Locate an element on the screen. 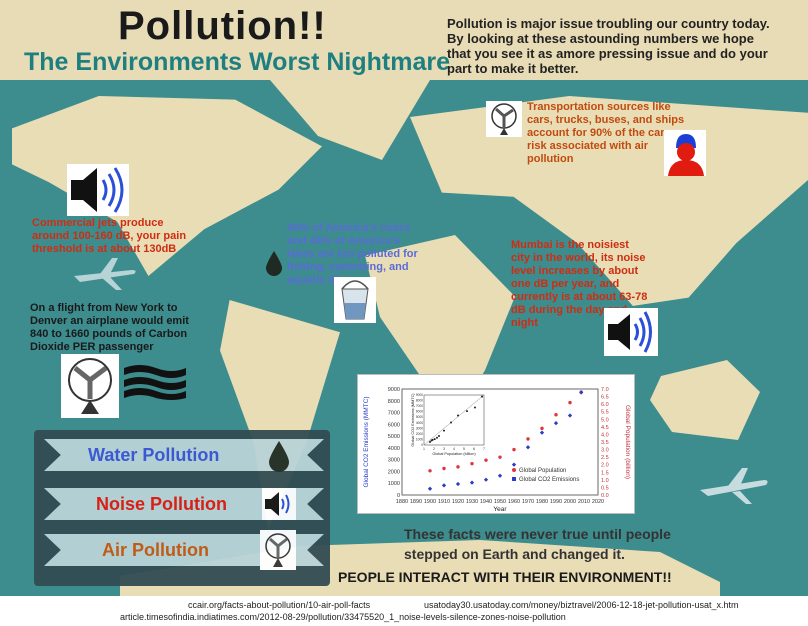 The height and width of the screenshot is (626, 808). y-tick-label: 2000 is located at coordinates (394, 472).